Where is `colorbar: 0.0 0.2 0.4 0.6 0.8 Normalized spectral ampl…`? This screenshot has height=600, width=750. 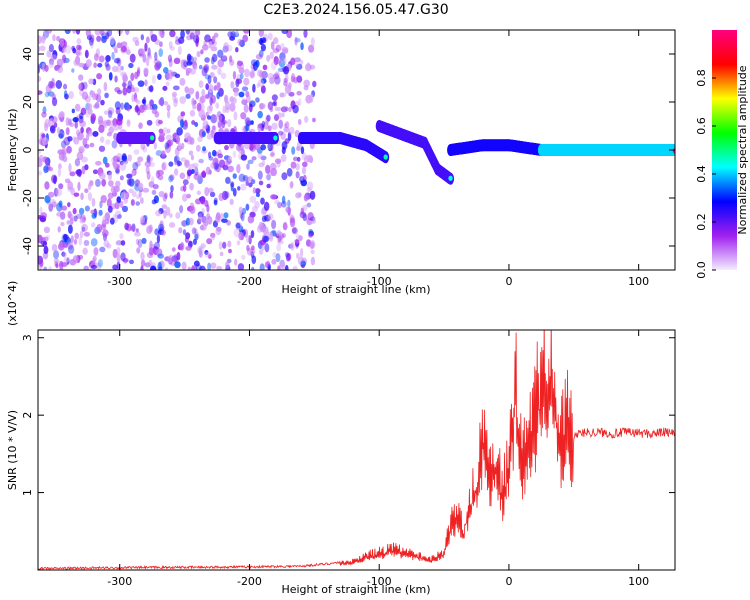 colorbar: 0.0 0.2 0.4 0.6 0.8 Normalized spectral ampl… is located at coordinates (722, 154).